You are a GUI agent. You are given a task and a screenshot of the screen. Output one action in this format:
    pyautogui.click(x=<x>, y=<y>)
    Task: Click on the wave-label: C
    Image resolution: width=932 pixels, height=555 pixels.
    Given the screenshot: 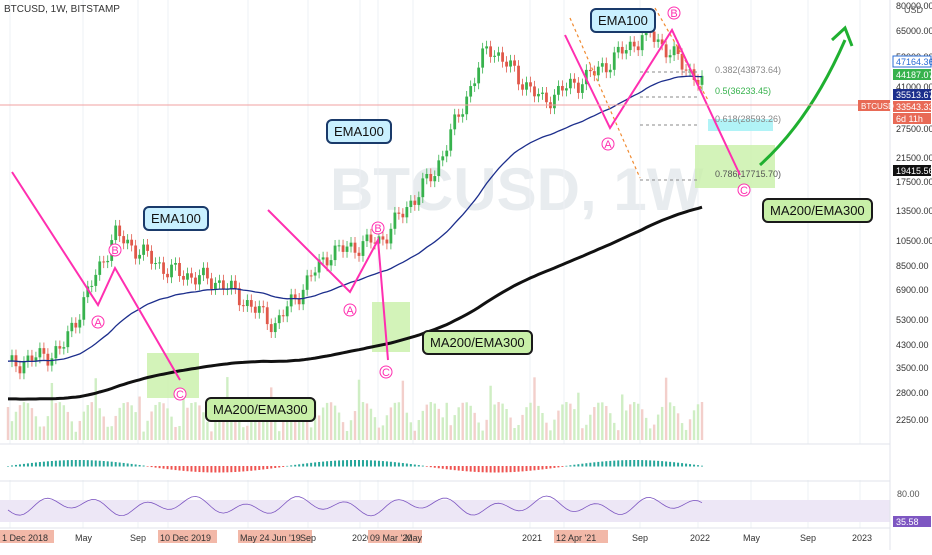 What is the action you would take?
    pyautogui.click(x=180, y=394)
    